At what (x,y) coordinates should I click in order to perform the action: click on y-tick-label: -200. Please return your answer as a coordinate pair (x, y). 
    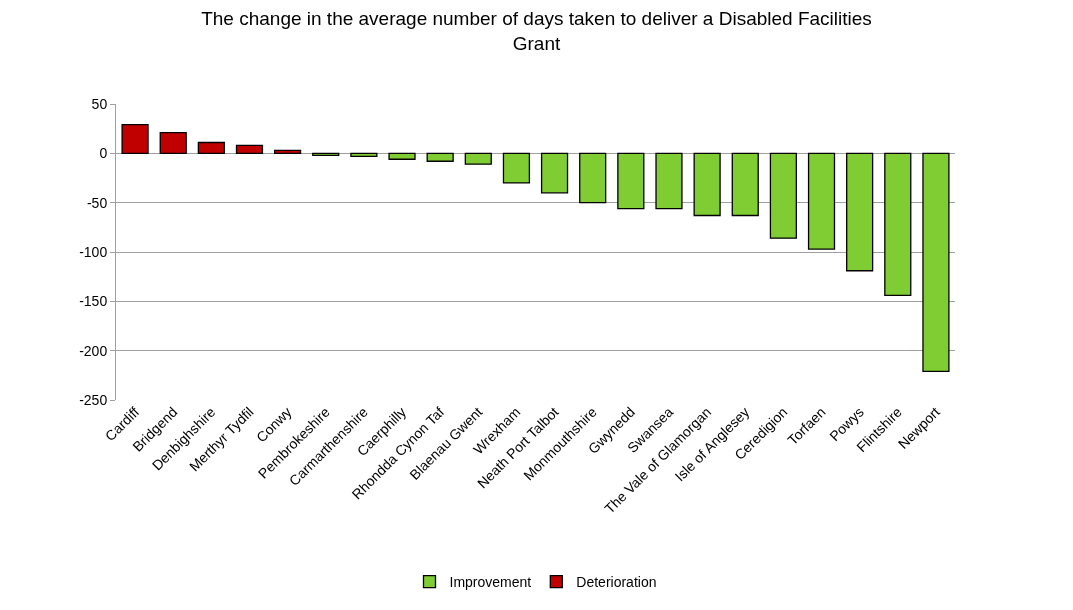
    Looking at the image, I should click on (93, 350).